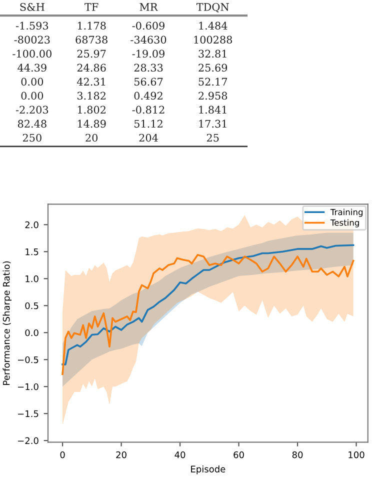  What do you see at coordinates (28, 360) in the screenshot?
I see `y-tick-label: −0.5` at bounding box center [28, 360].